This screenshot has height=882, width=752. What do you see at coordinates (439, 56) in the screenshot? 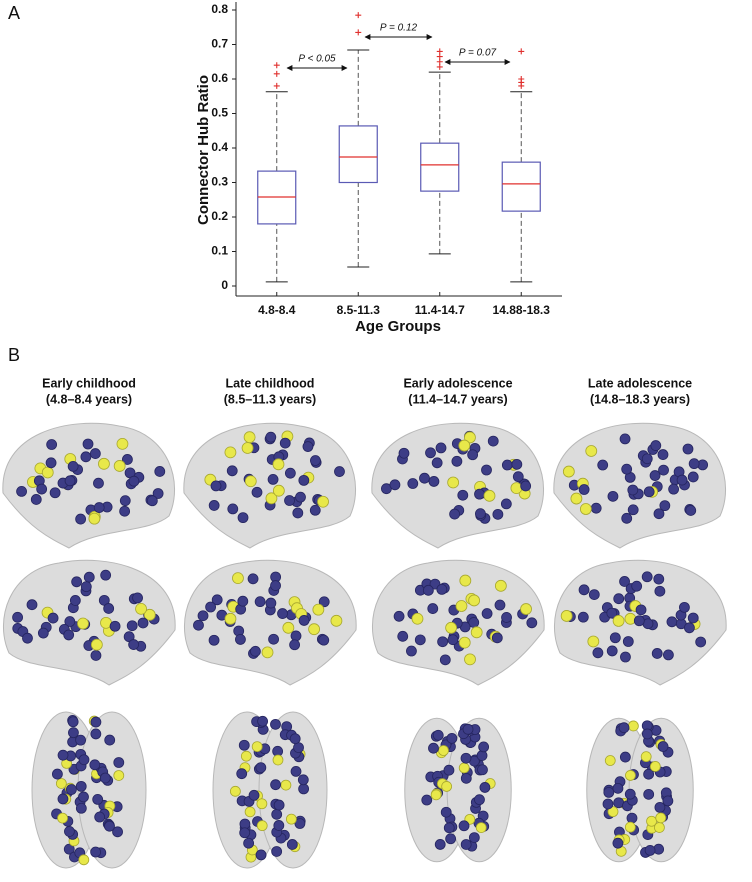
I see `outlier` at bounding box center [439, 56].